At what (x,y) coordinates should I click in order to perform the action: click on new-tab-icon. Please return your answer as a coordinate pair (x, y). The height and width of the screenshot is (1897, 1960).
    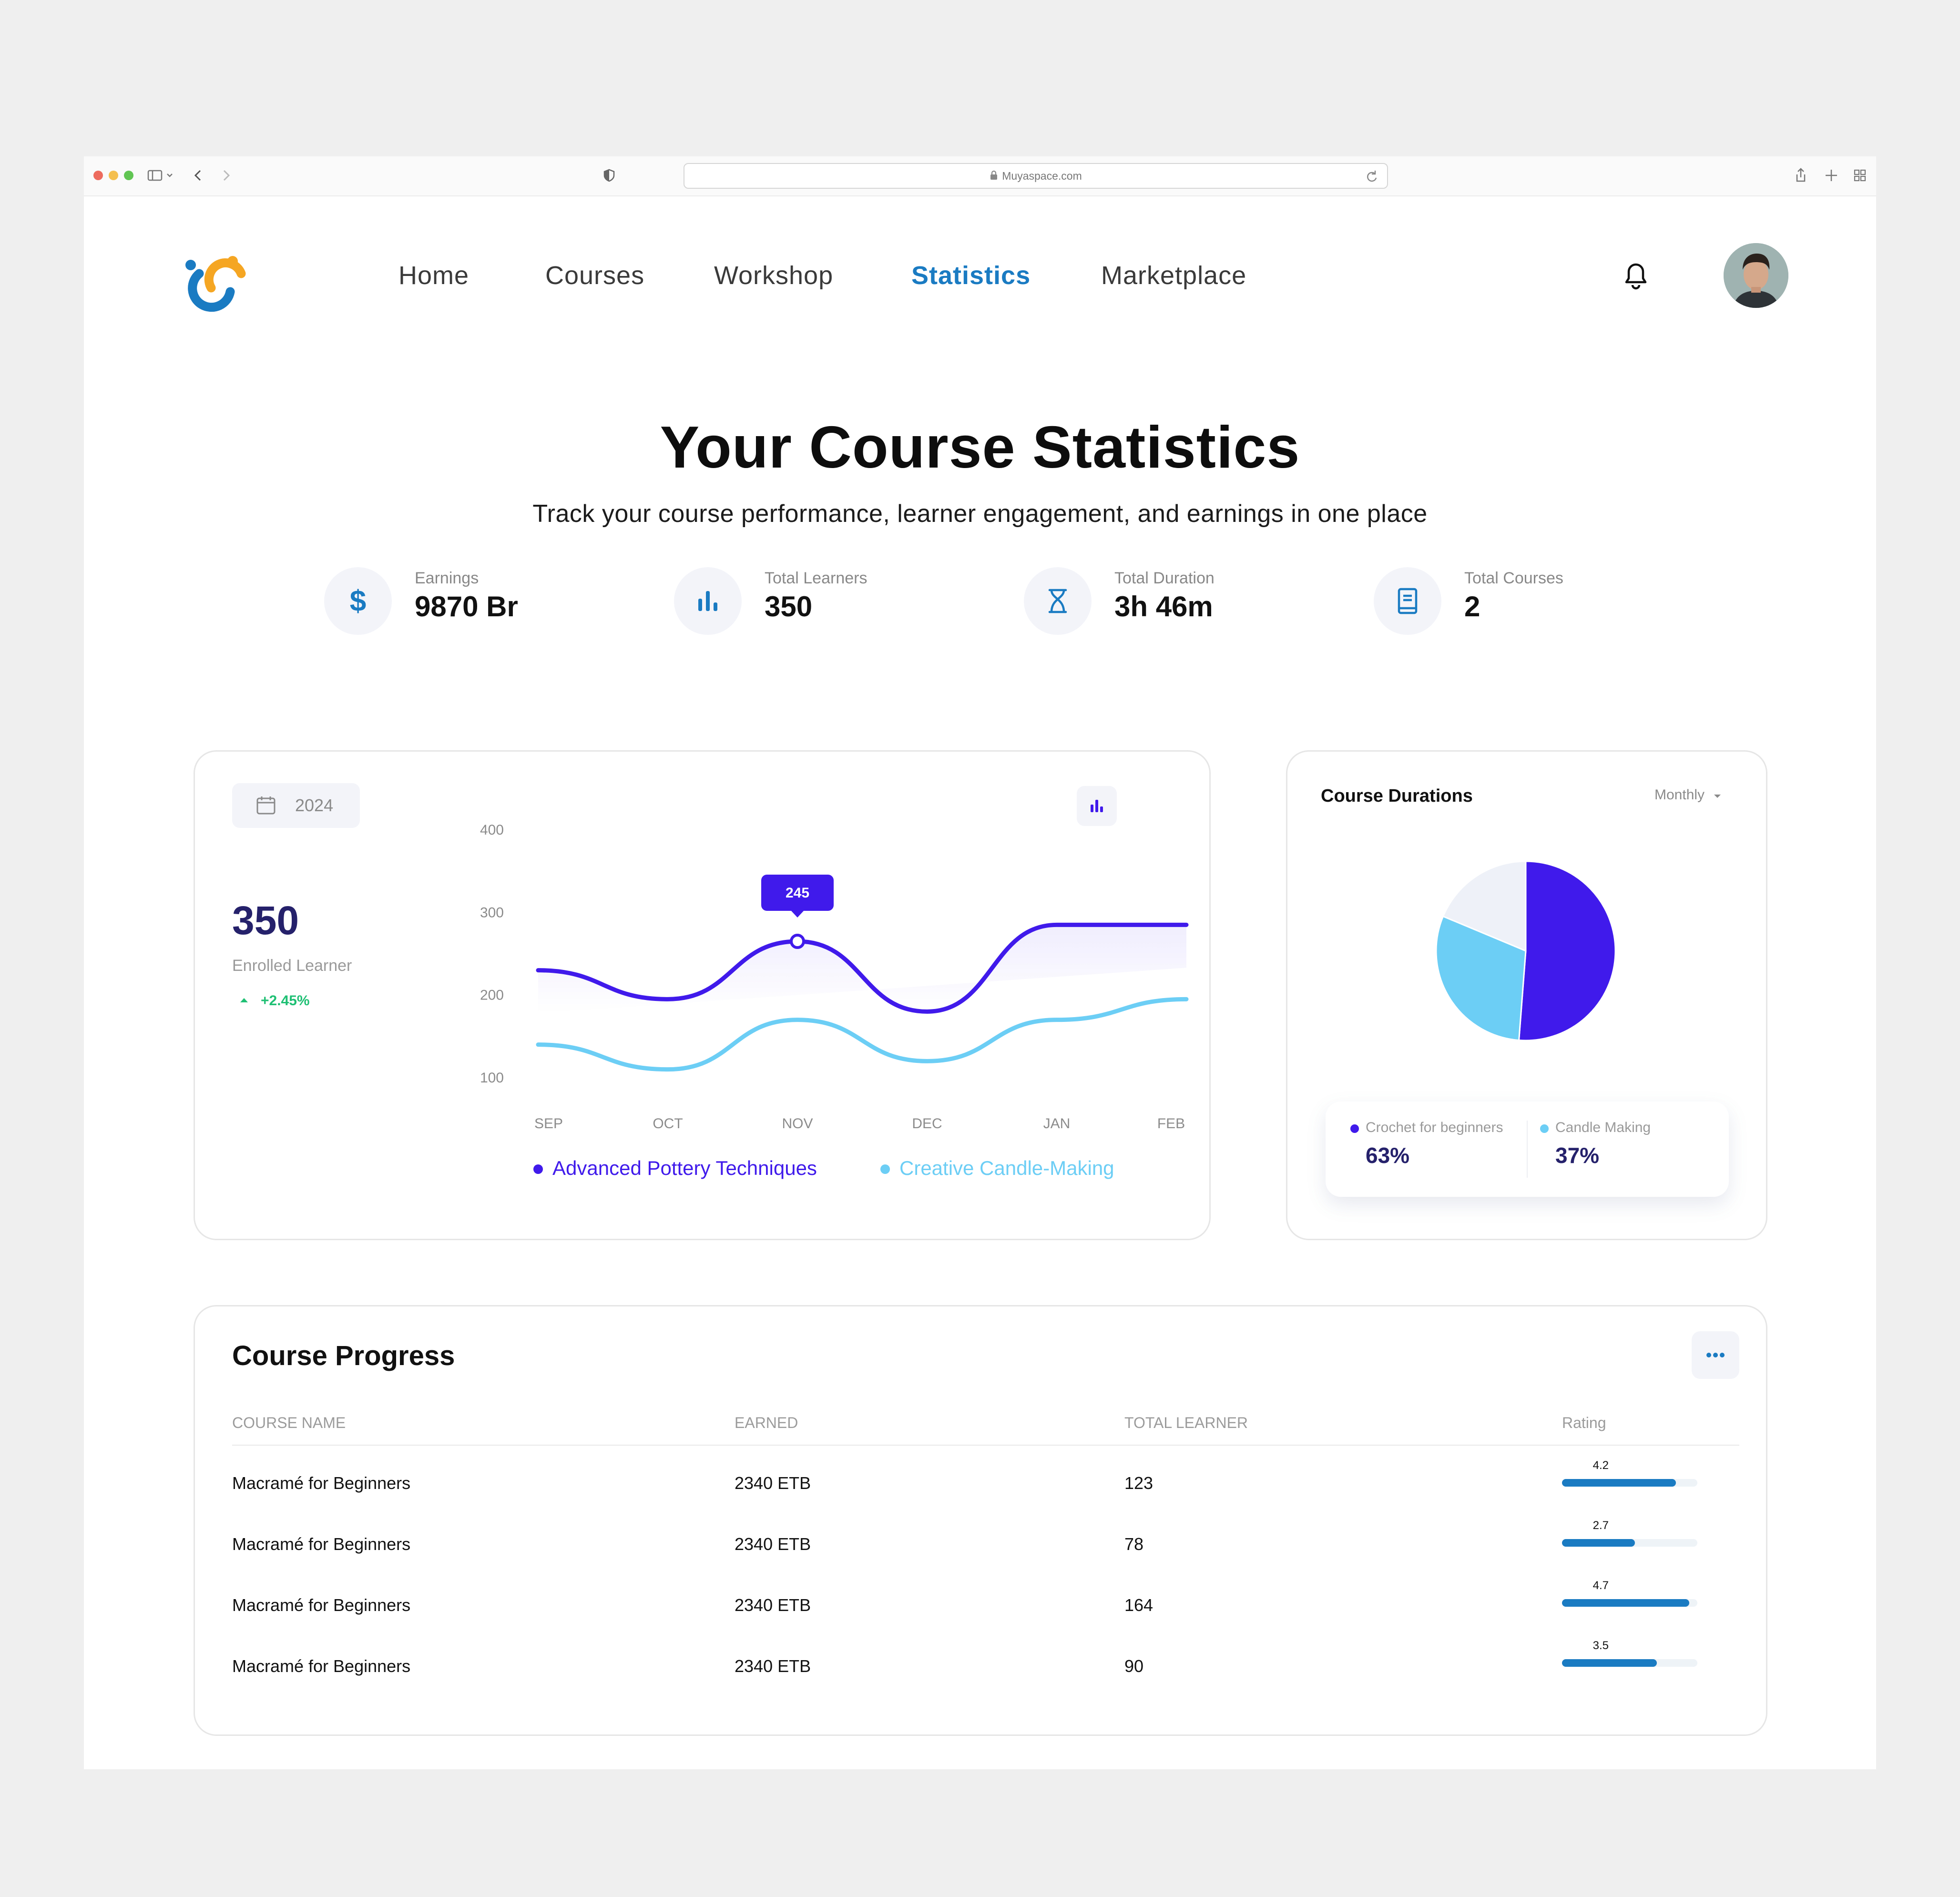
    Looking at the image, I should click on (1831, 175).